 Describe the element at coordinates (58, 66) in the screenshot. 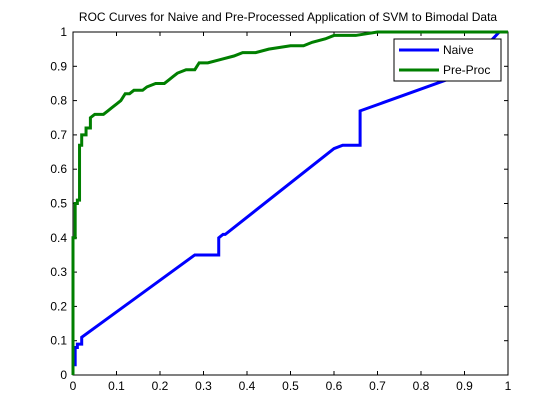

I see `y-tick-label: 0.9` at that location.